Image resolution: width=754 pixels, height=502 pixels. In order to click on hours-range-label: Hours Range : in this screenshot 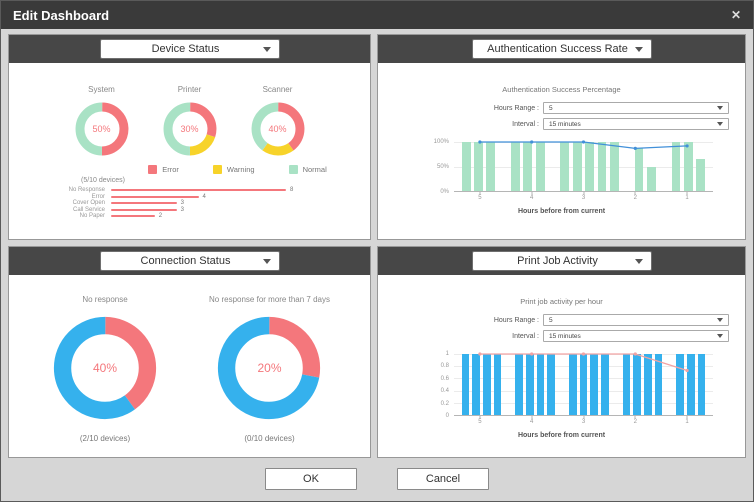, I will do `click(516, 320)`.